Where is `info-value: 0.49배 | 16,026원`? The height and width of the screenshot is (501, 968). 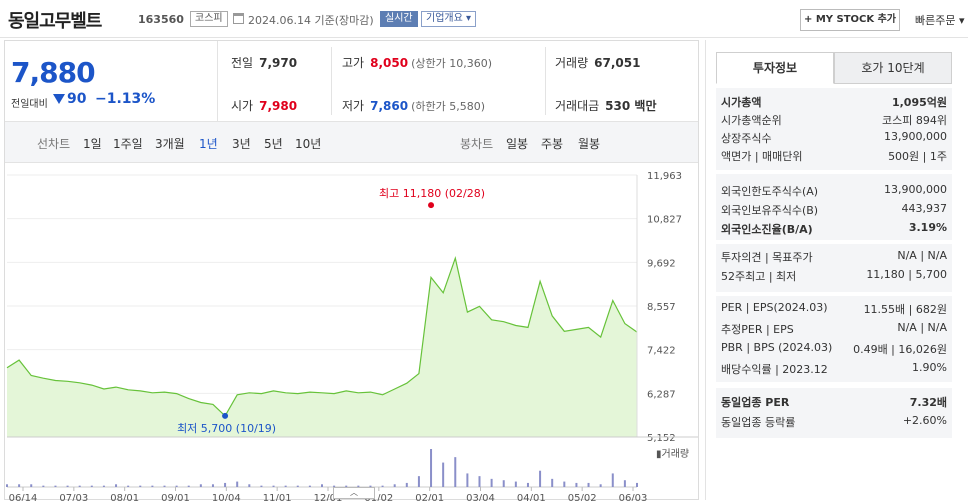
info-value: 0.49배 | 16,026원 is located at coordinates (900, 349).